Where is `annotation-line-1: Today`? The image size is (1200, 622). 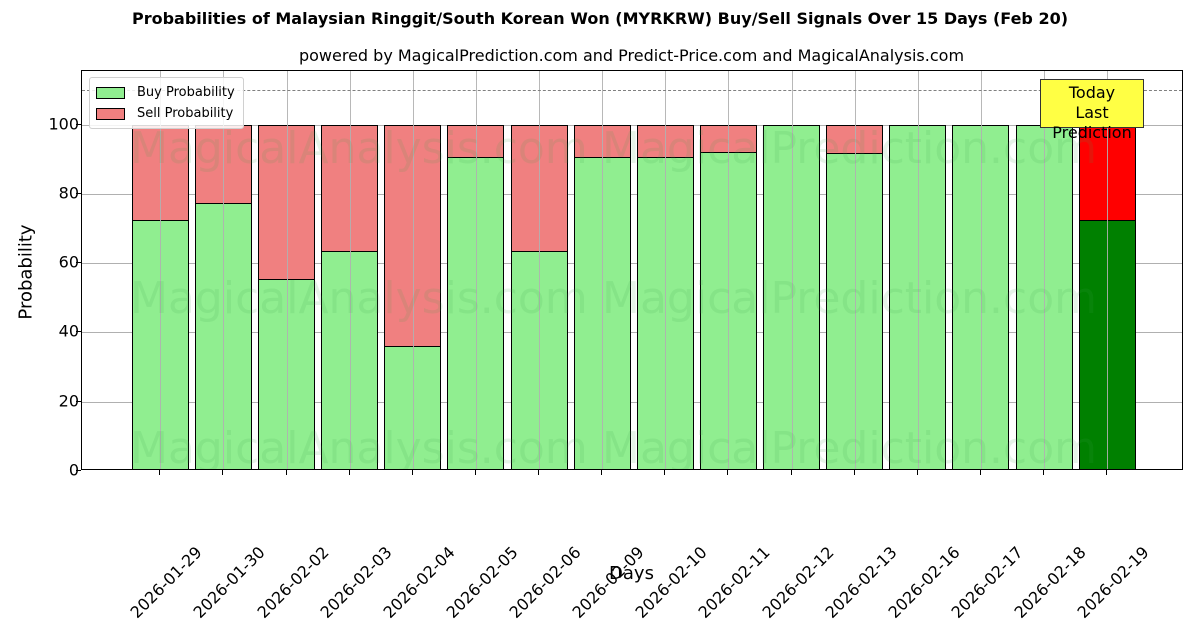
annotation-line-1: Today is located at coordinates (1092, 92).